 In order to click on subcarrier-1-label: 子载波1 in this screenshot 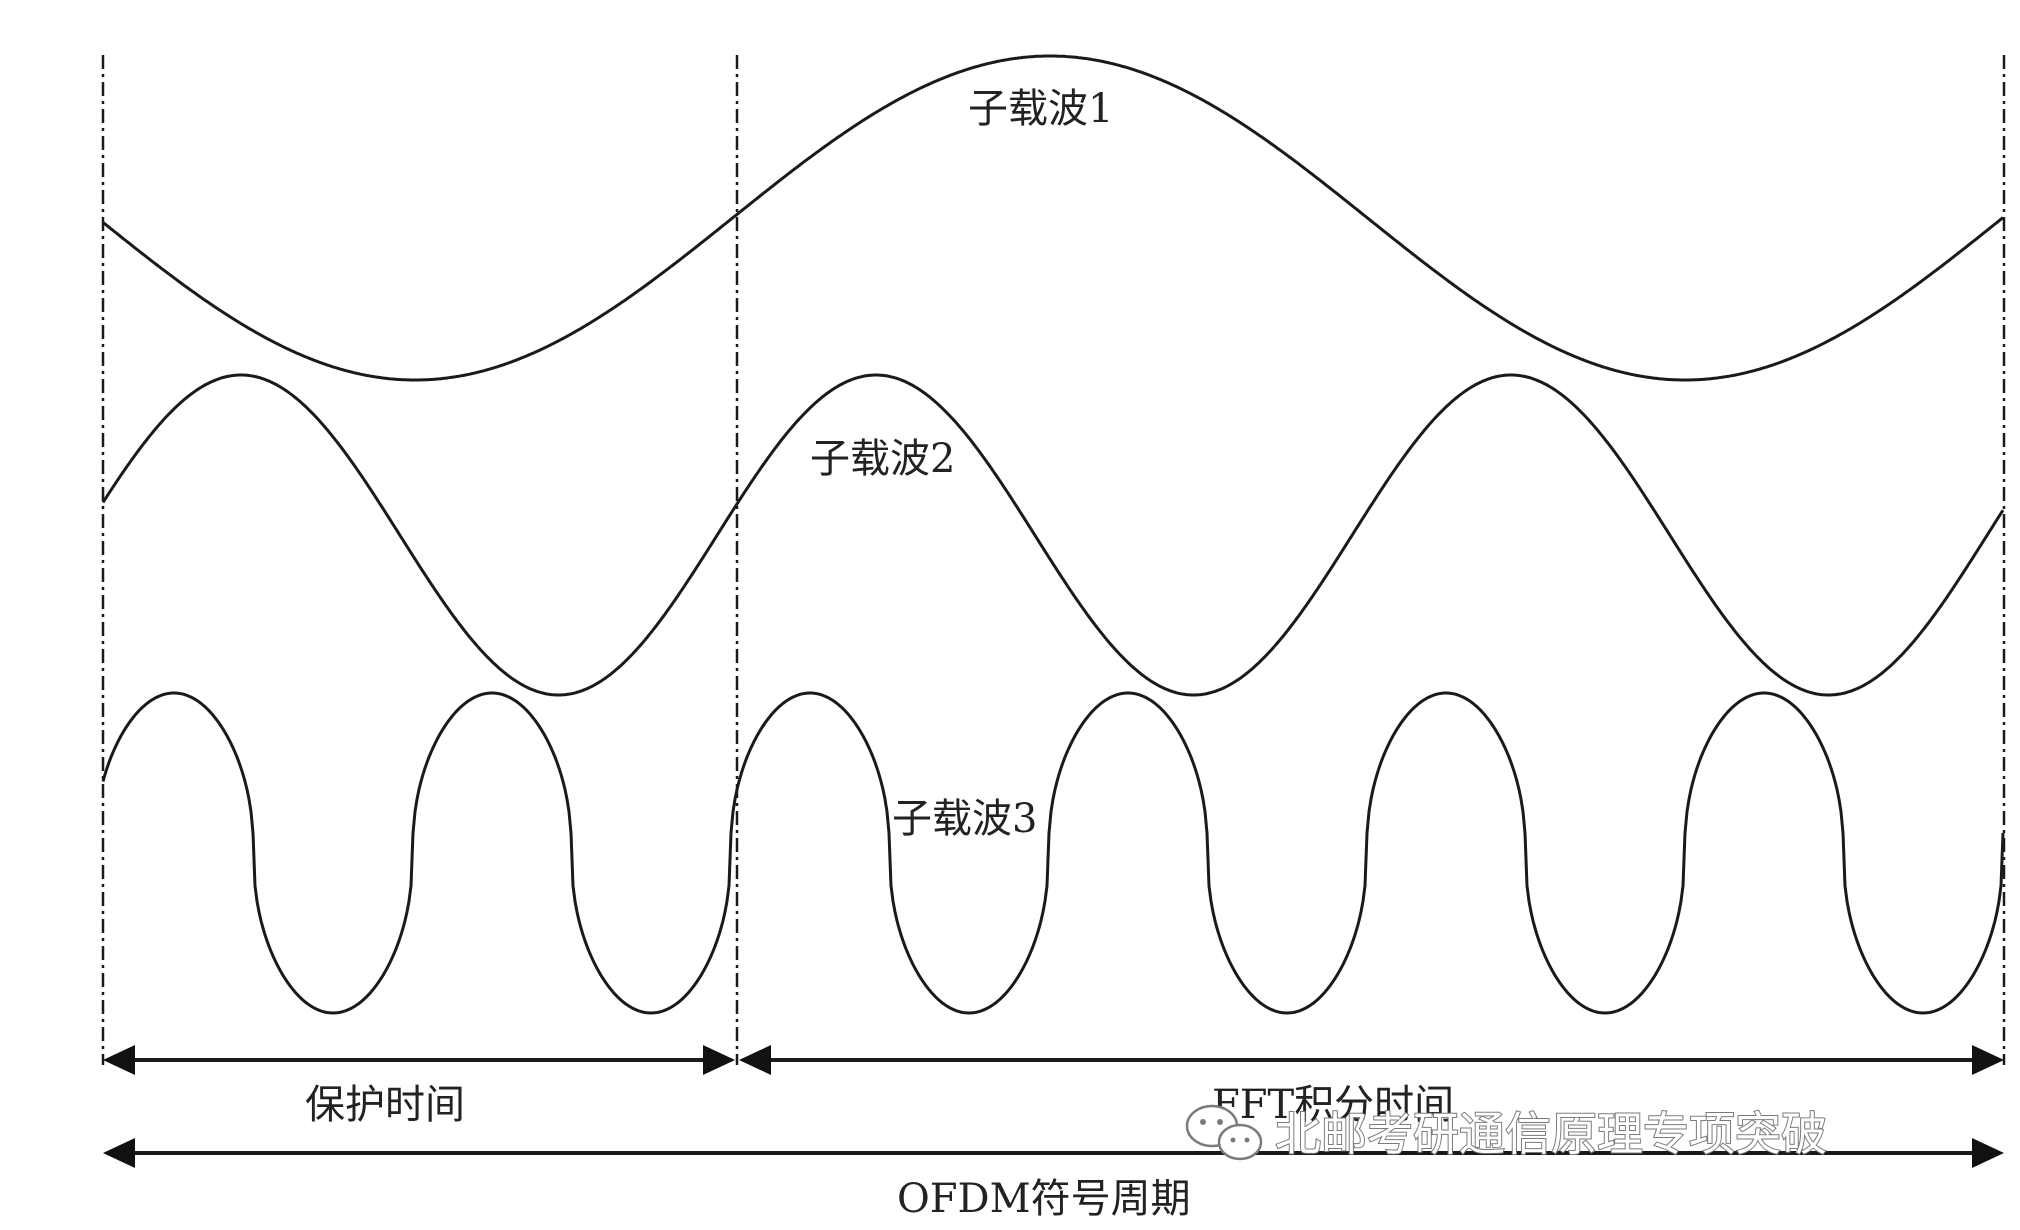, I will do `click(1040, 109)`.